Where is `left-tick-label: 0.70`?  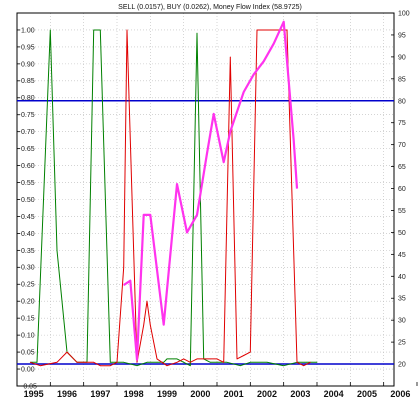
left-tick-label: 0.70 is located at coordinates (28, 132).